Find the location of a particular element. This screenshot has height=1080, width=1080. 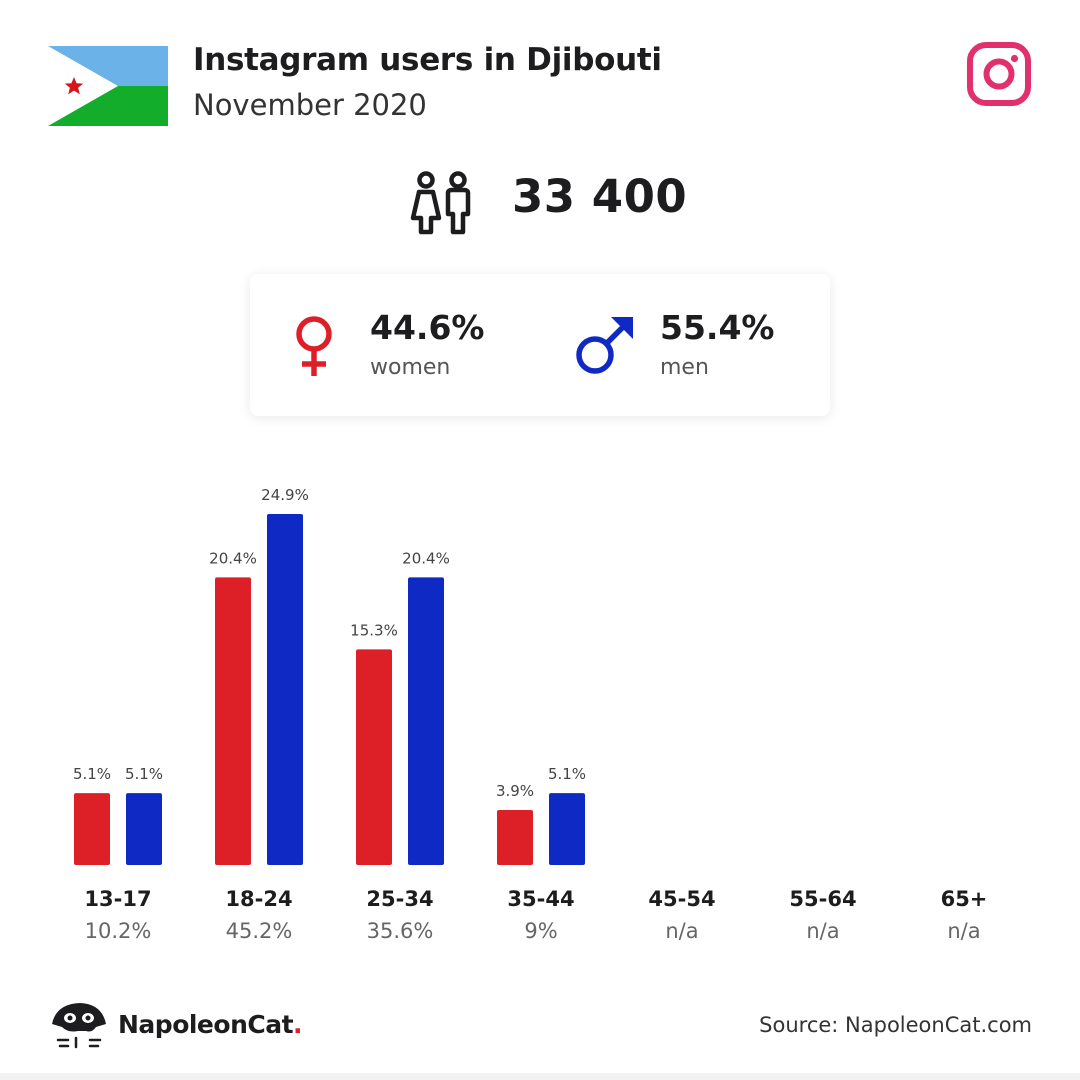

bar-label-men-13-17: 5.1% is located at coordinates (144, 774).